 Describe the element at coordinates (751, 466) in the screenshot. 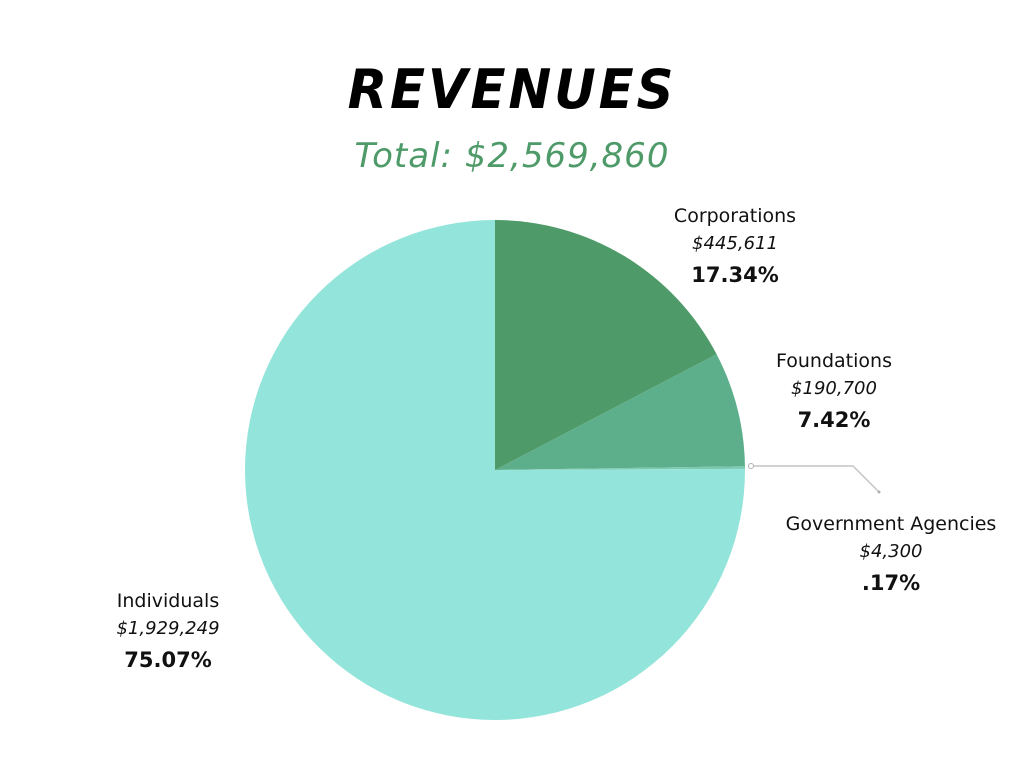

I see `leader-dot-government` at that location.